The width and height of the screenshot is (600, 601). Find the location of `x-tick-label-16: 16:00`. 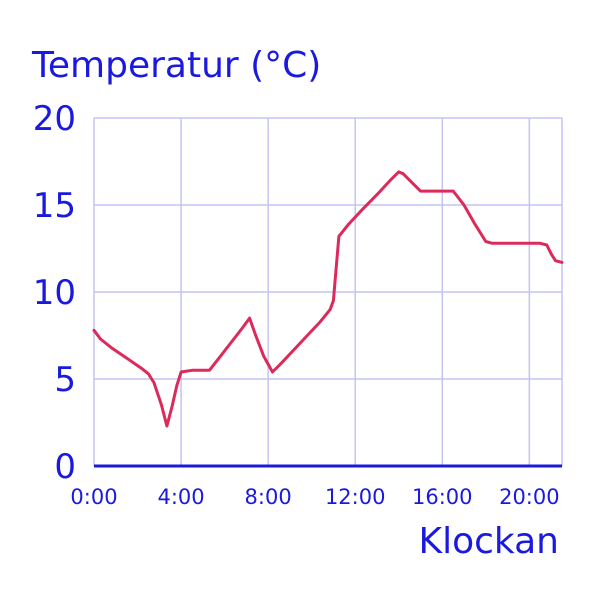

x-tick-label-16: 16:00 is located at coordinates (442, 497).